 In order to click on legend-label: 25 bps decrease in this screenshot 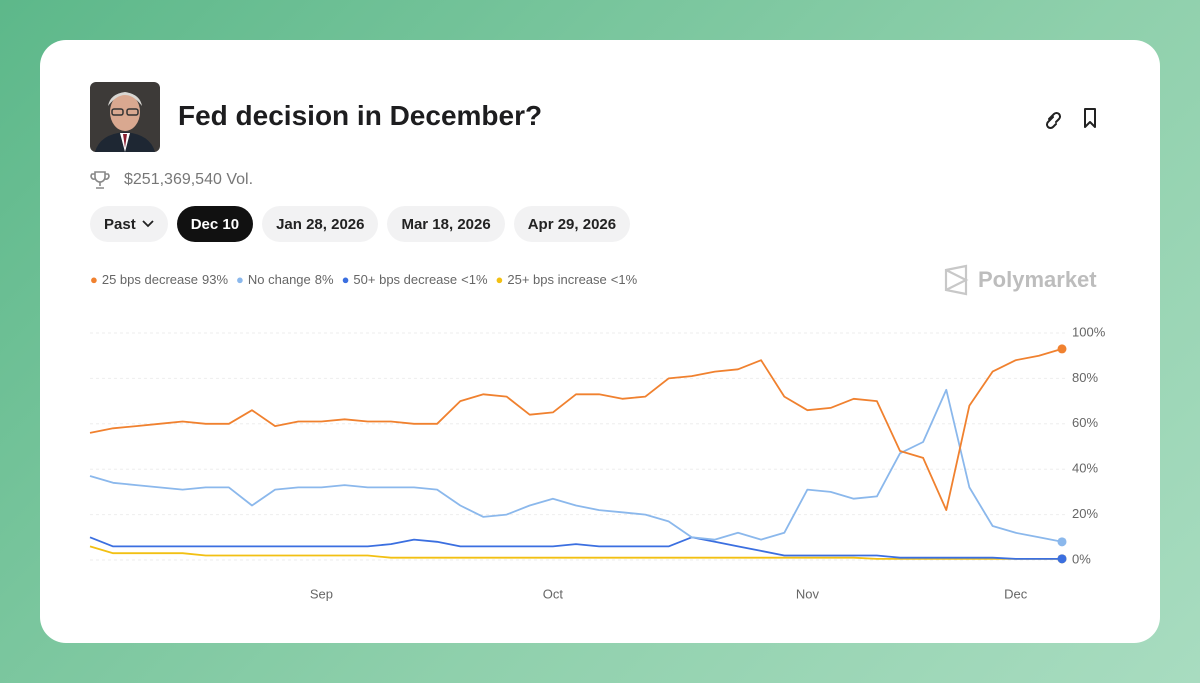, I will do `click(150, 279)`.